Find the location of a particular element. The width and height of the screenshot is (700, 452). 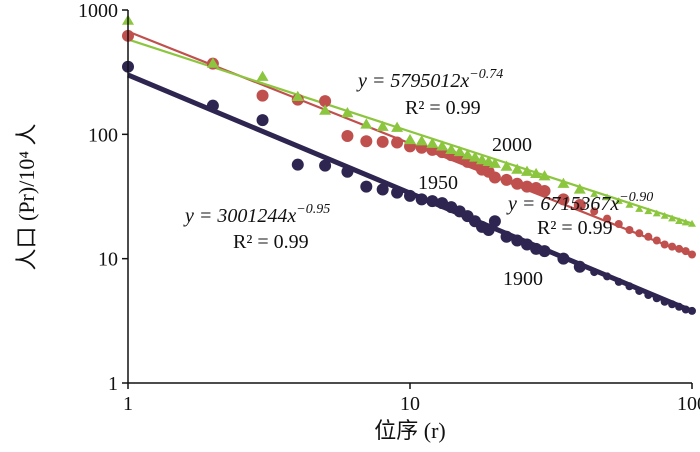

series-label-1950: 1950 is located at coordinates (438, 183).